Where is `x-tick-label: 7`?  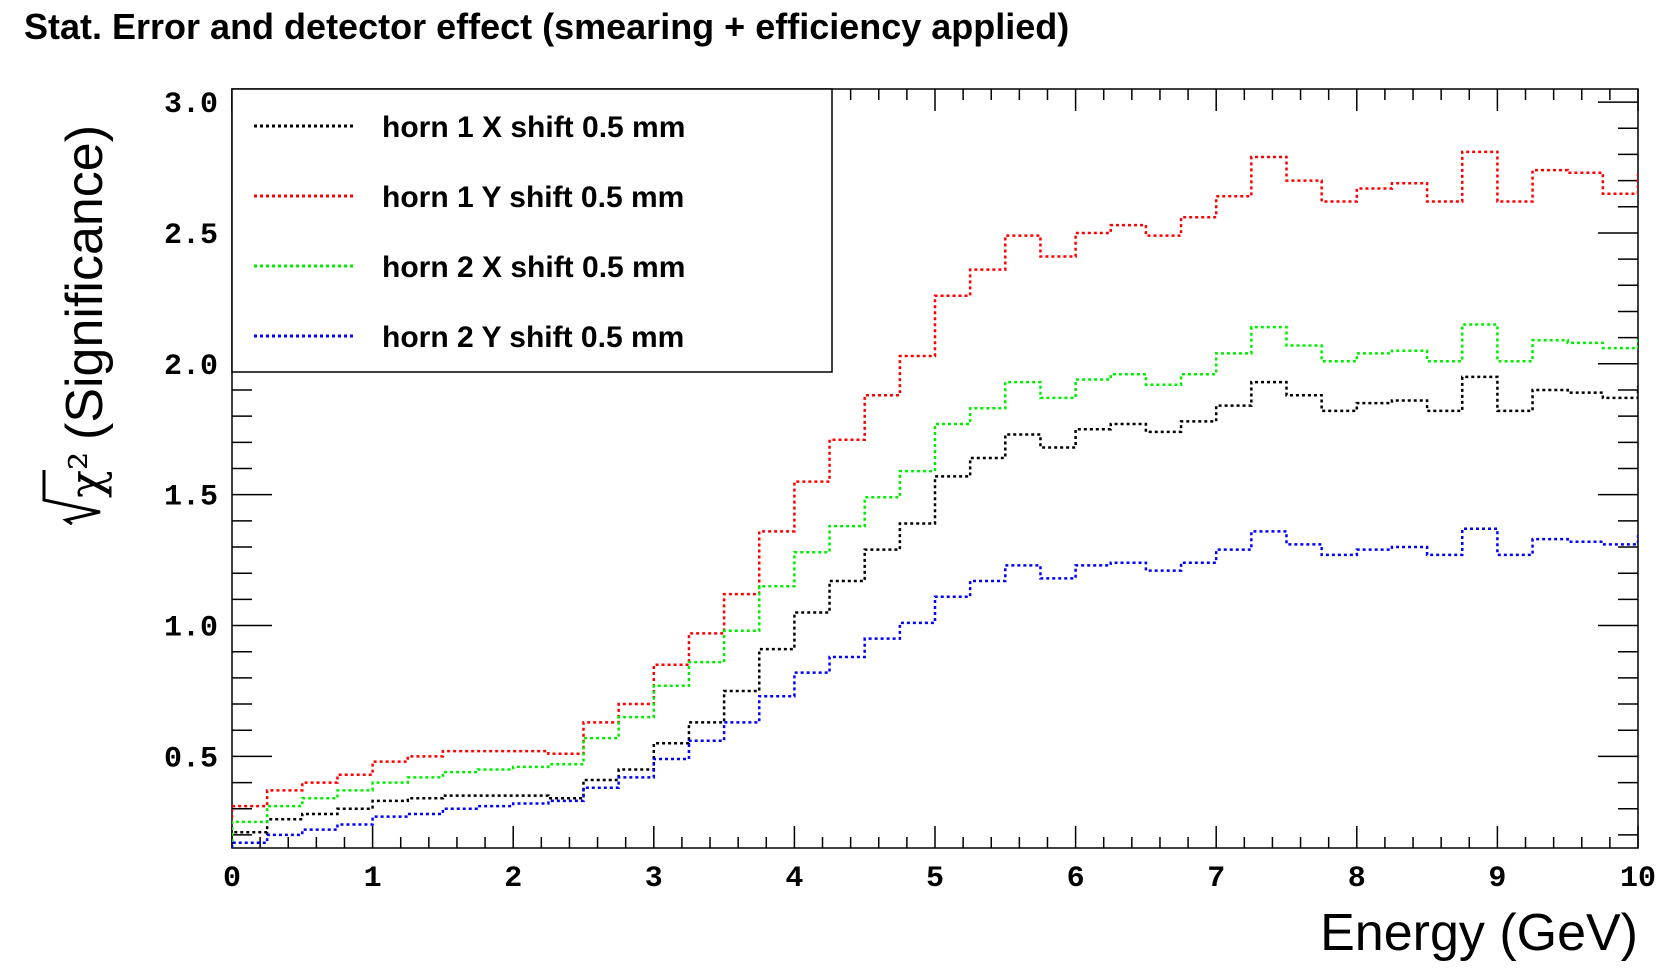
x-tick-label: 7 is located at coordinates (1216, 879).